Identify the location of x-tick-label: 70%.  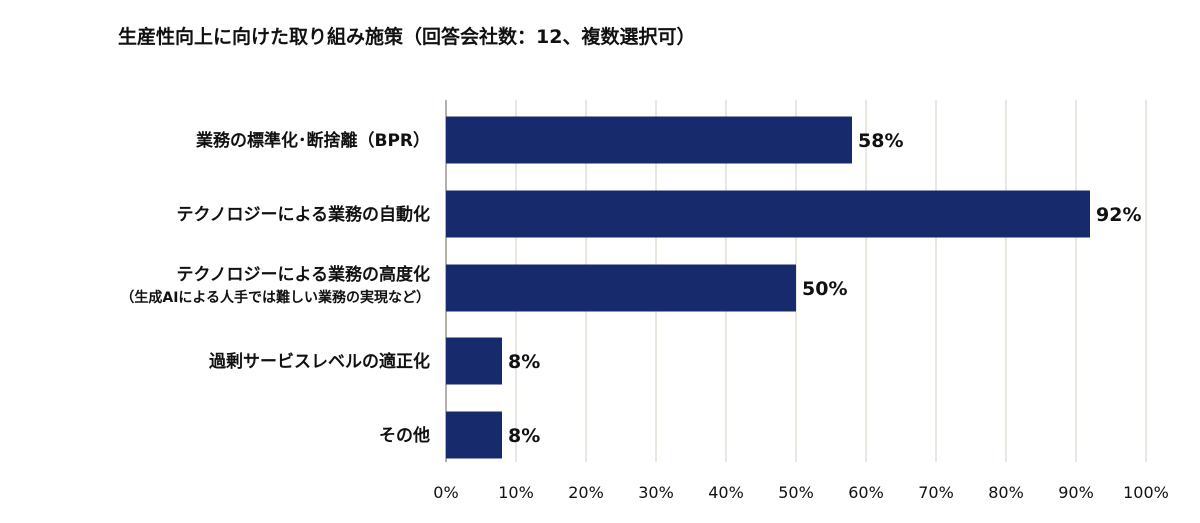
(936, 492).